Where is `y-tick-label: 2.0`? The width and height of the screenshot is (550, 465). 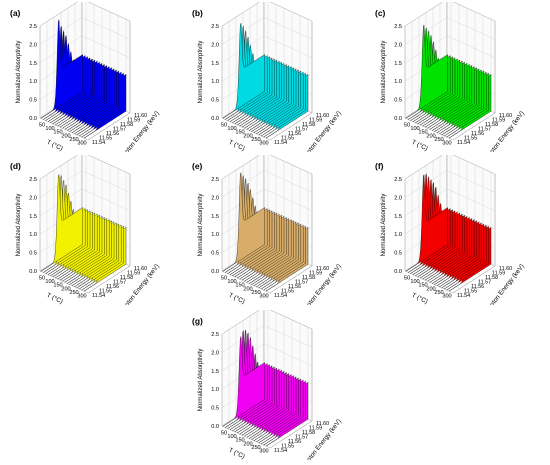 y-tick-label: 2.0 is located at coordinates (215, 198).